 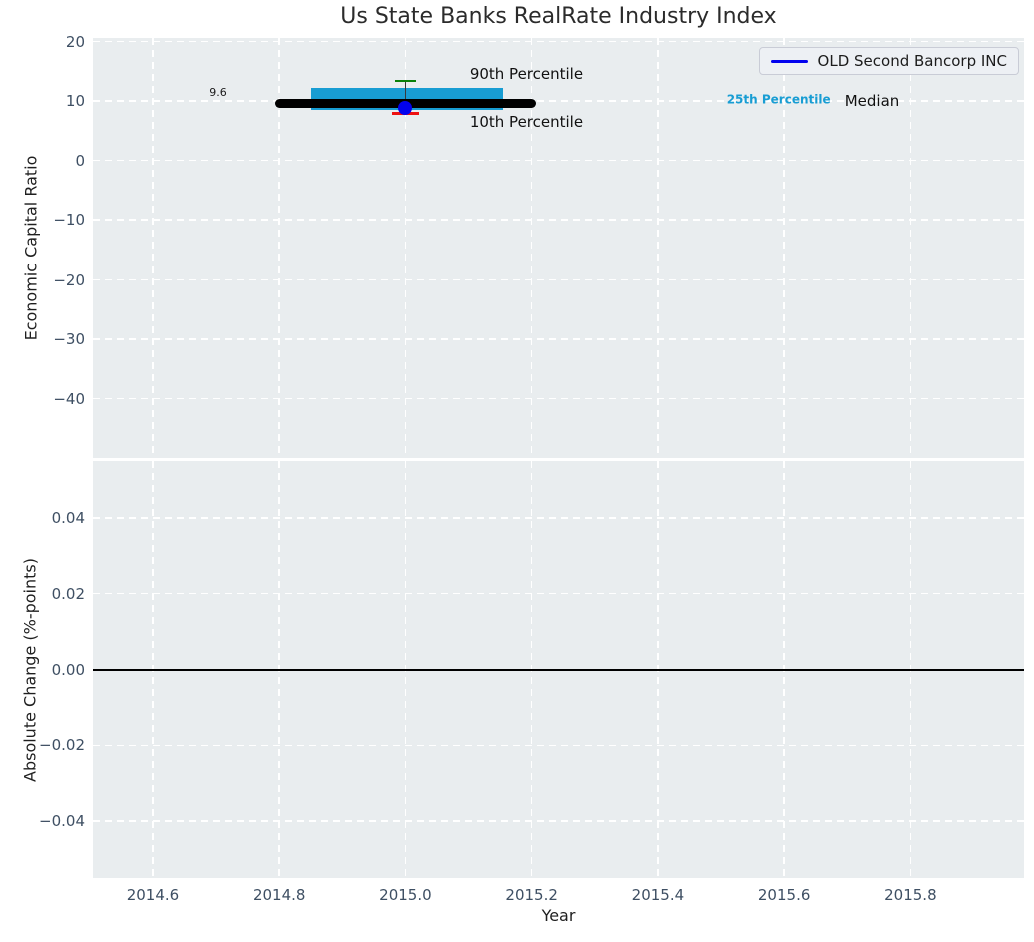 What do you see at coordinates (62, 821) in the screenshot?
I see `y-tick-label: −0.04` at bounding box center [62, 821].